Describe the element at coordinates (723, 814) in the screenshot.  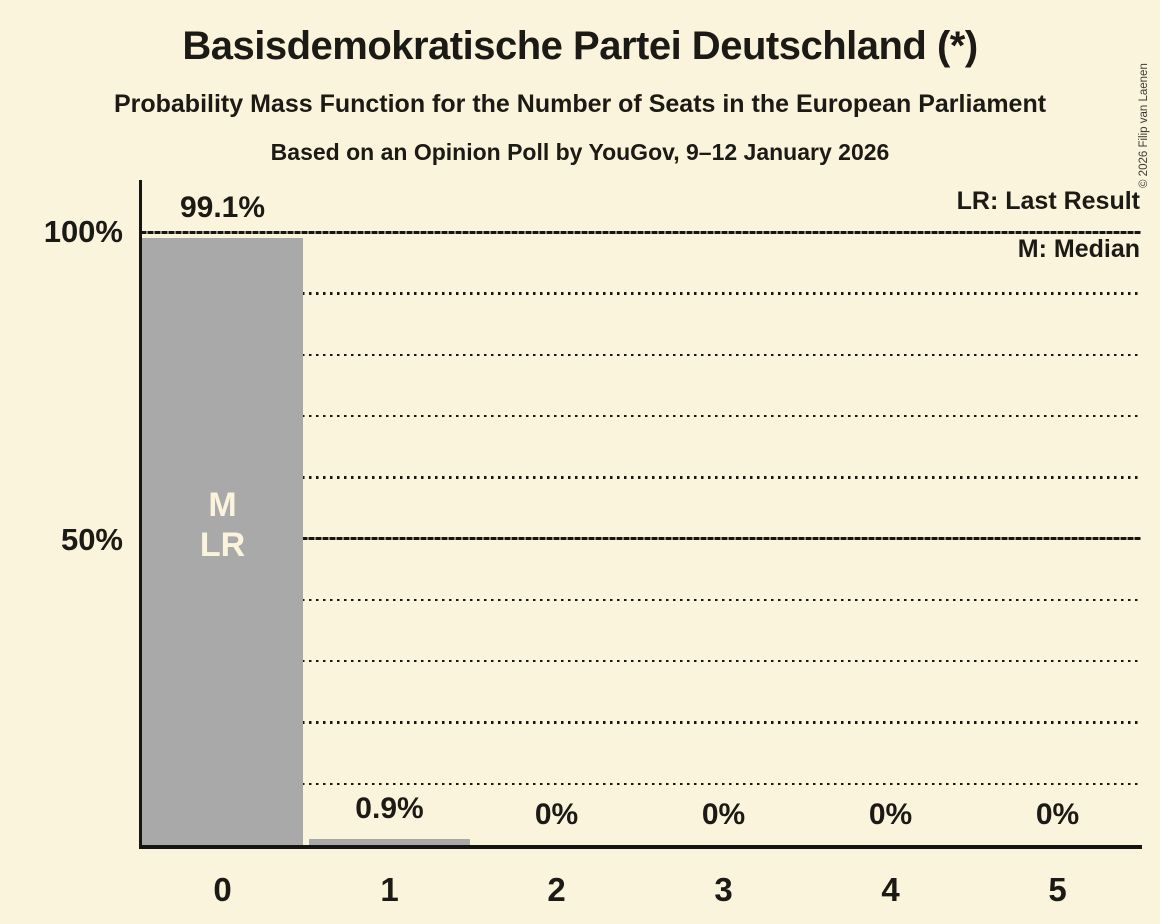
I see `bar-value-label-3: 0%` at that location.